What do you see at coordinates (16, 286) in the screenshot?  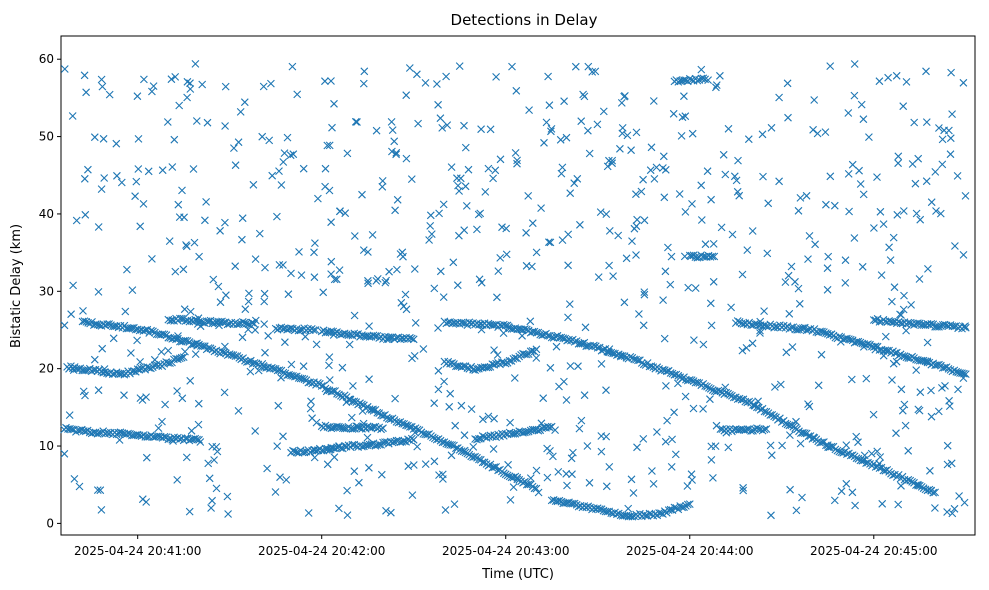 I see `y-axis-label: Bistatic Delay (km)` at bounding box center [16, 286].